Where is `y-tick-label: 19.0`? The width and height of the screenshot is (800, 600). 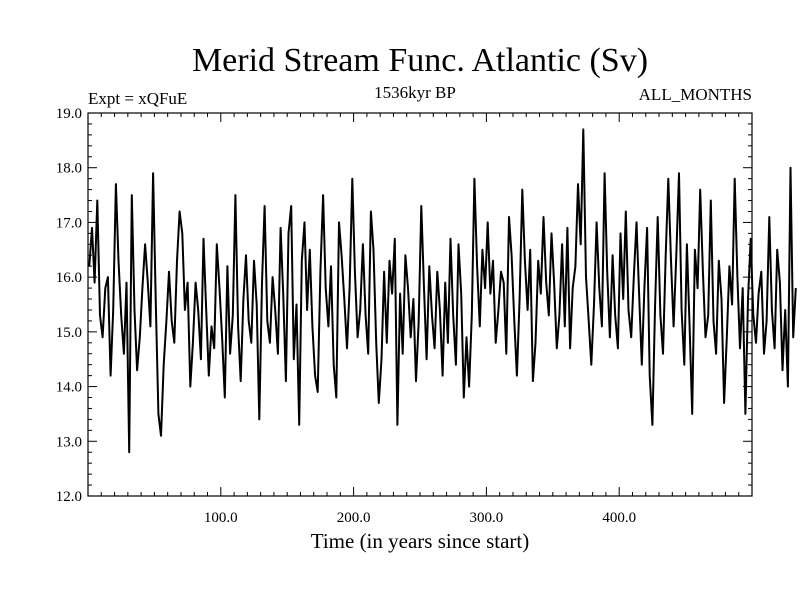 y-tick-label: 19.0 is located at coordinates (69, 114).